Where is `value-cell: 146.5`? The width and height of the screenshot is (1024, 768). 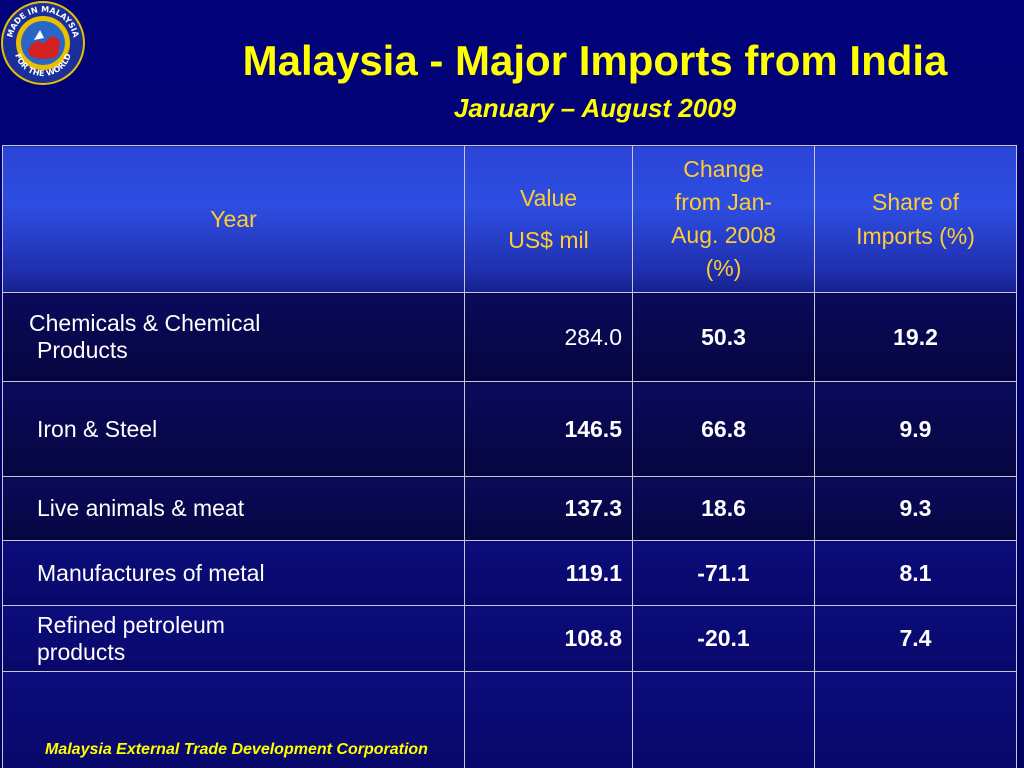 value-cell: 146.5 is located at coordinates (548, 429).